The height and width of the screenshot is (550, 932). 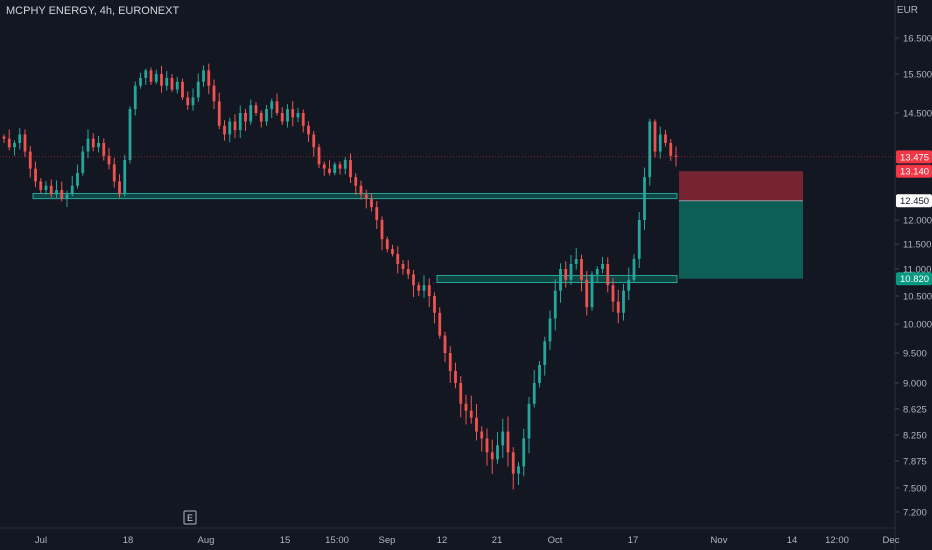 What do you see at coordinates (741, 186) in the screenshot?
I see `stop-loss-zone` at bounding box center [741, 186].